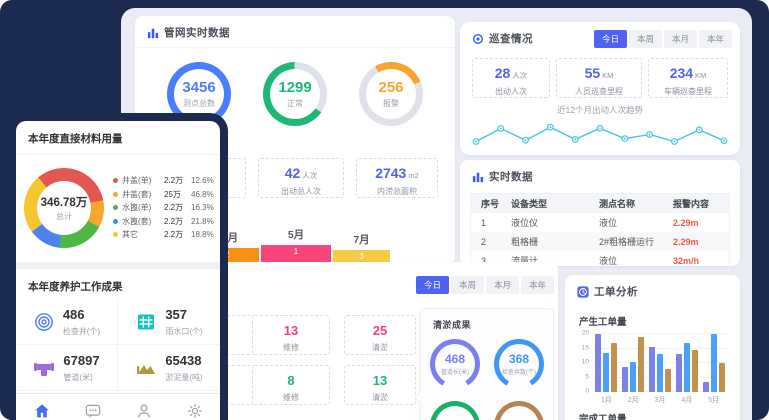 The width and height of the screenshot is (769, 420). Describe the element at coordinates (600, 260) in the screenshot. I see `table-row: 3 流量计 液位 32m/h` at that location.